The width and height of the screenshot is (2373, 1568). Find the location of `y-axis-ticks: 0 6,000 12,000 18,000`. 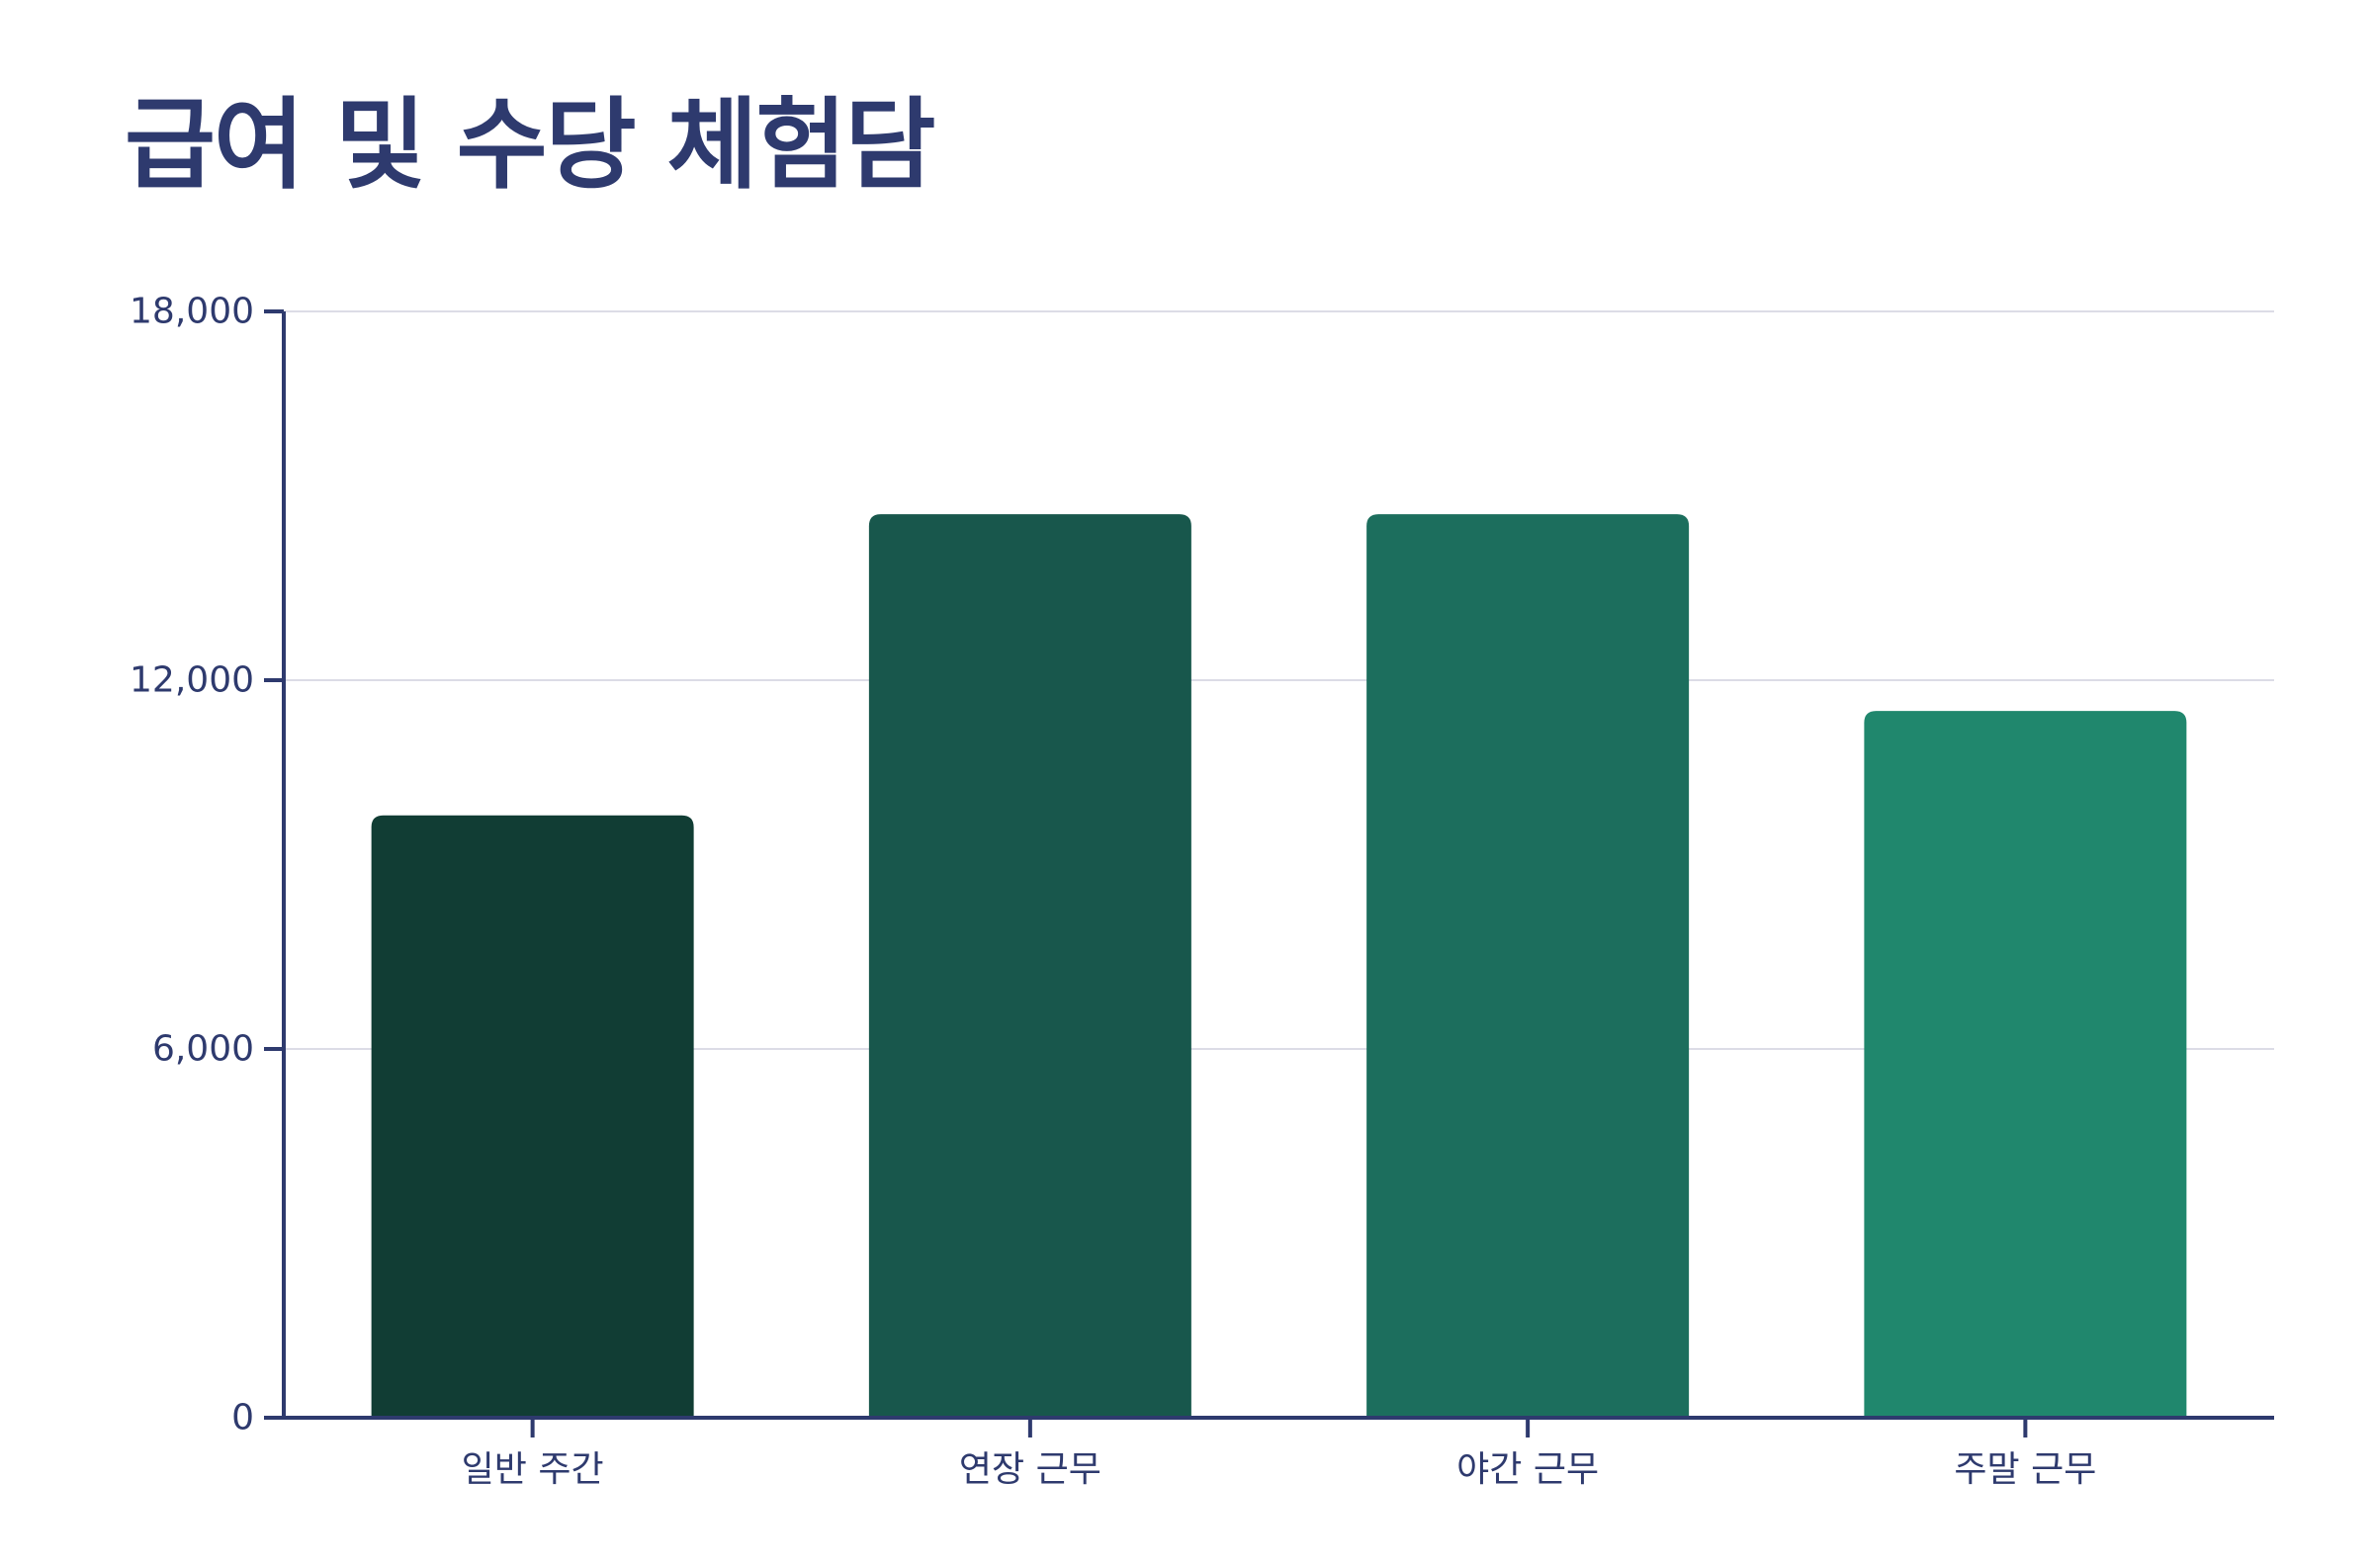

y-axis-ticks: 0 6,000 12,000 18,000 is located at coordinates (207, 865).